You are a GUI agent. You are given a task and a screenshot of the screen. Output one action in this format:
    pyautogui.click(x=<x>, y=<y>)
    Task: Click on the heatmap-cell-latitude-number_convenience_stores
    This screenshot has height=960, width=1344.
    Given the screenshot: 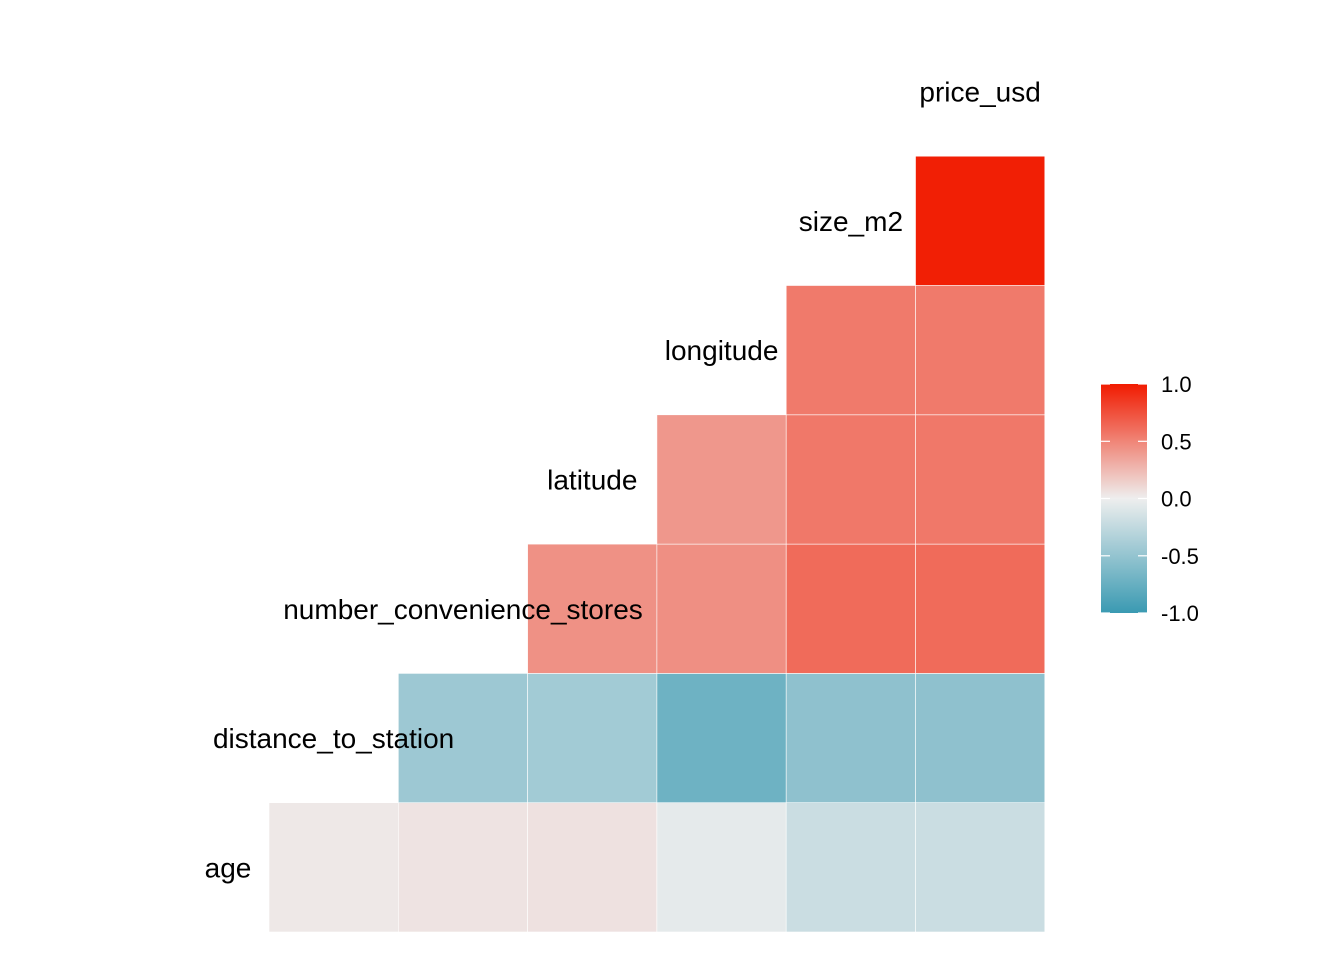 What is the action you would take?
    pyautogui.click(x=592, y=608)
    